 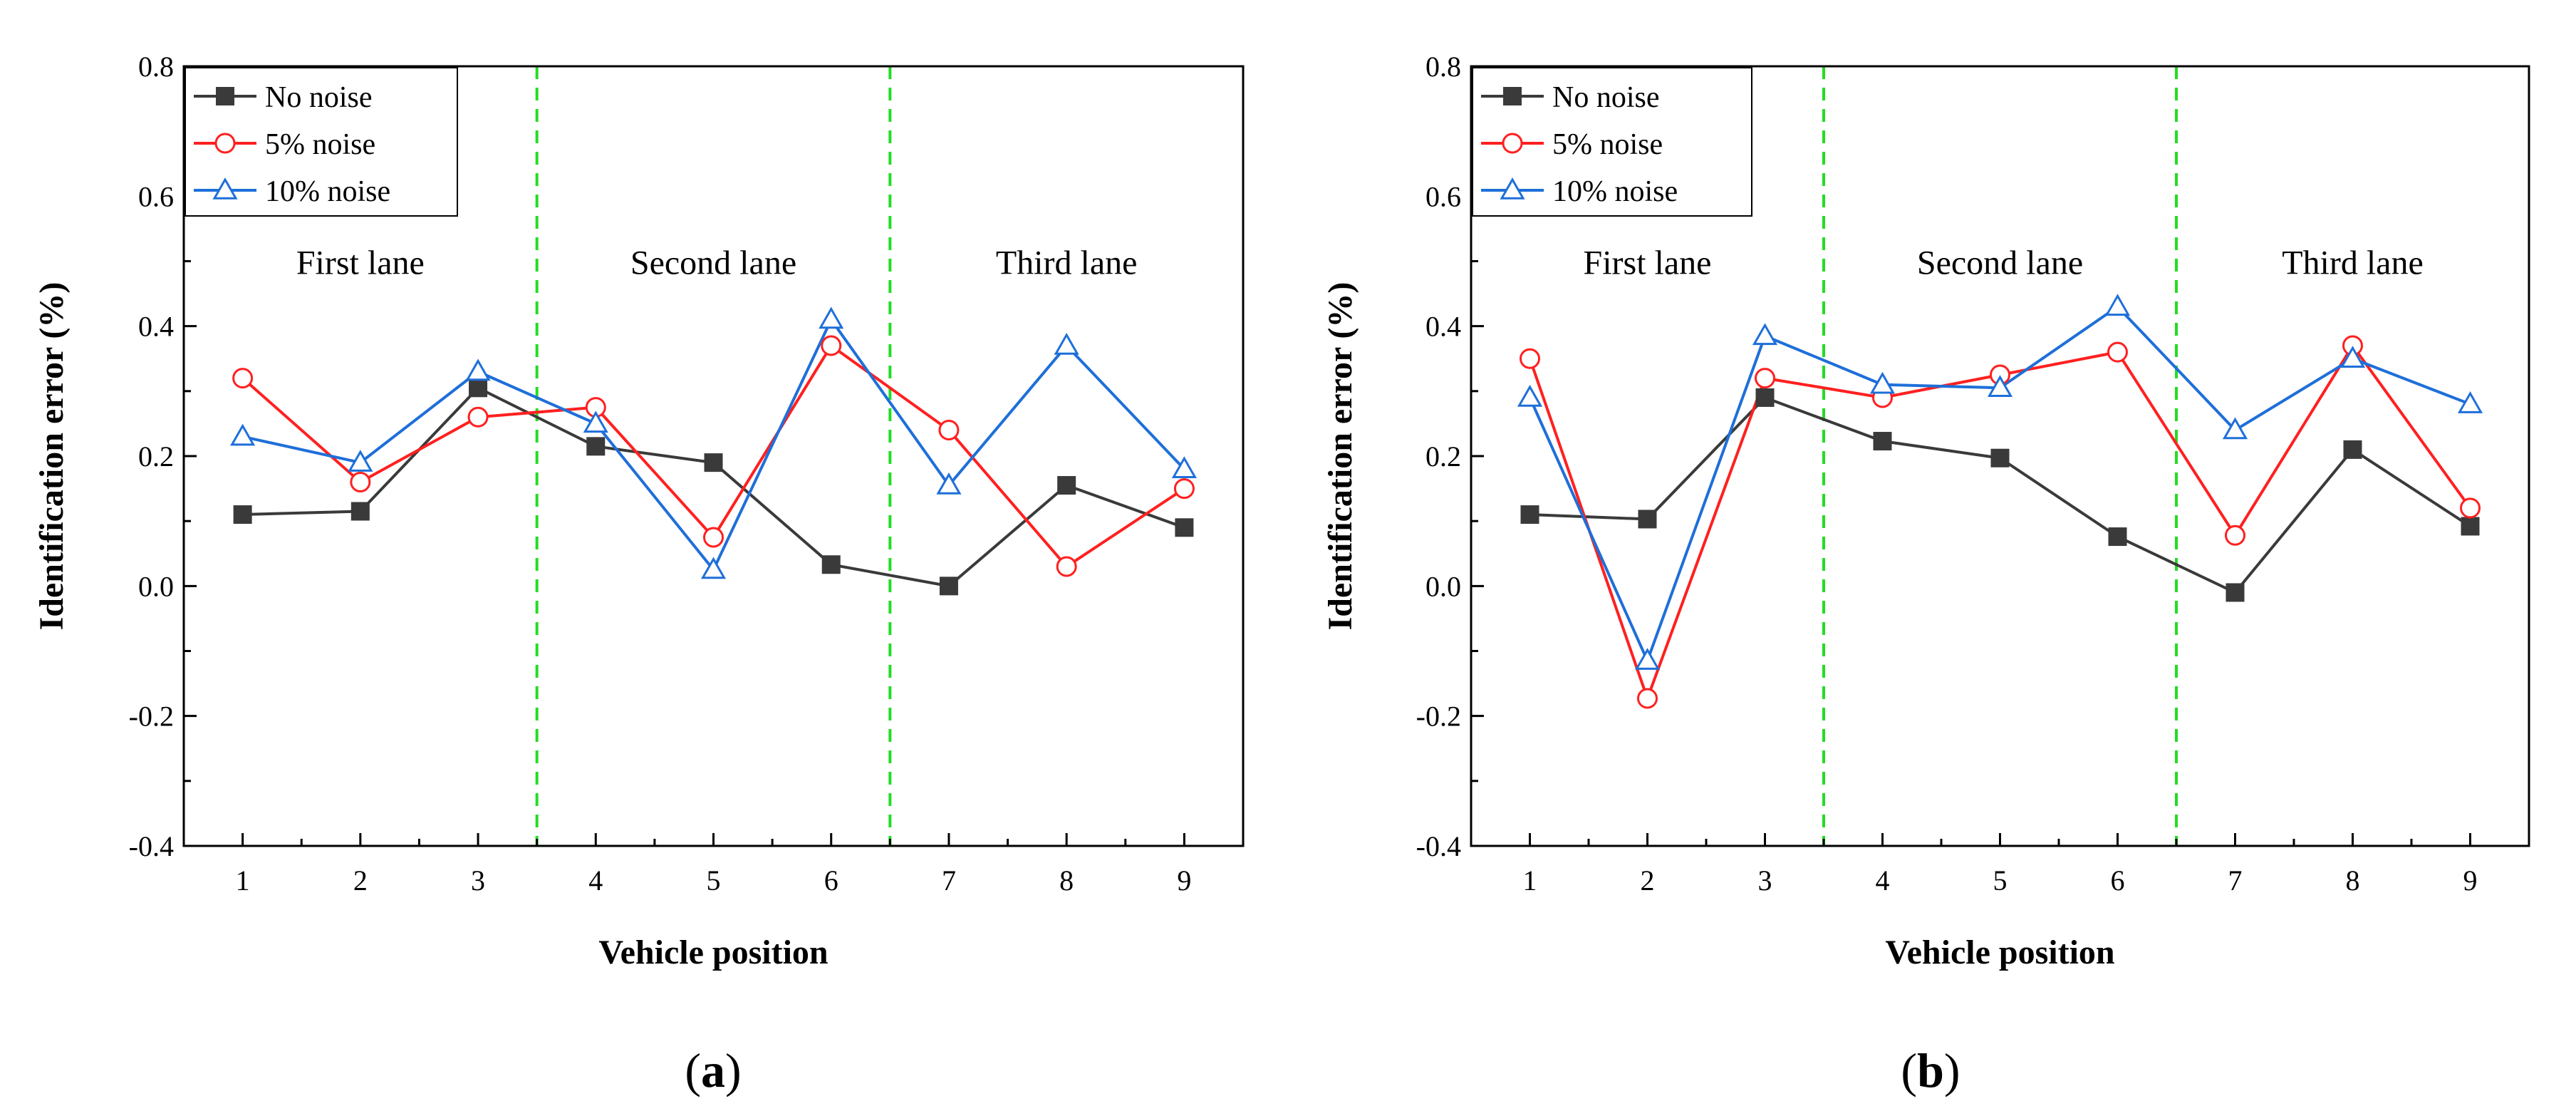 What do you see at coordinates (2235, 880) in the screenshot?
I see `x-tick-label: 7` at bounding box center [2235, 880].